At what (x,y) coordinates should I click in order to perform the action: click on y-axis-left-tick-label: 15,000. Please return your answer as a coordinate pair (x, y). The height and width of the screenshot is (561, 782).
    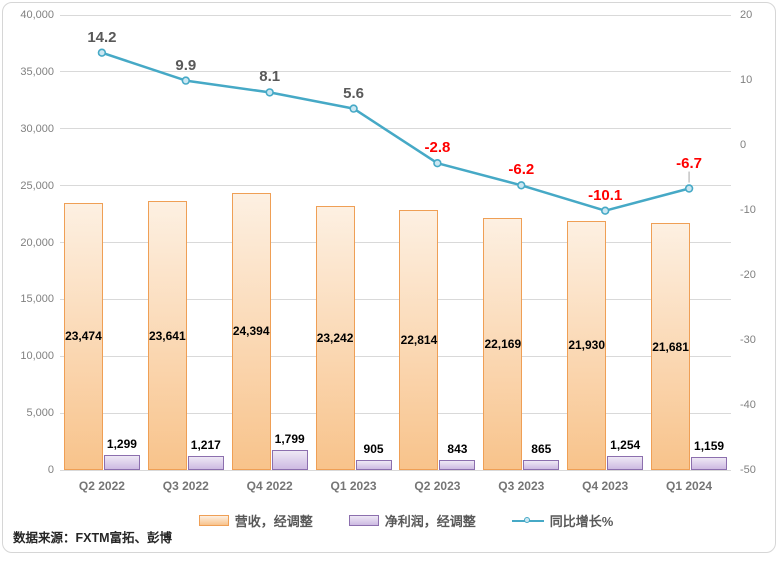
    Looking at the image, I should click on (37, 299).